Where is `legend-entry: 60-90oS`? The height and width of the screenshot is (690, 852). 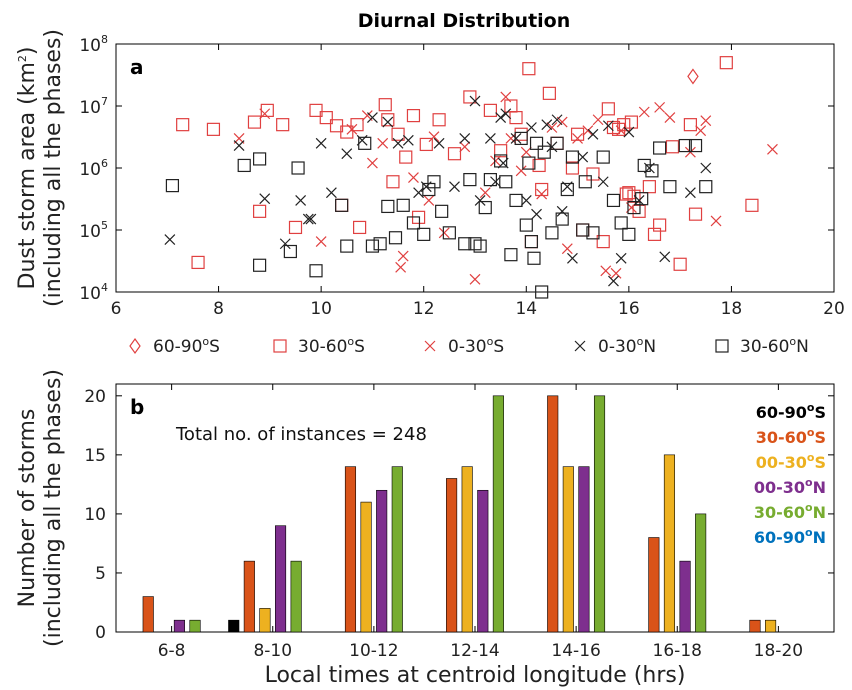
legend-entry: 60-90oS is located at coordinates (174, 346).